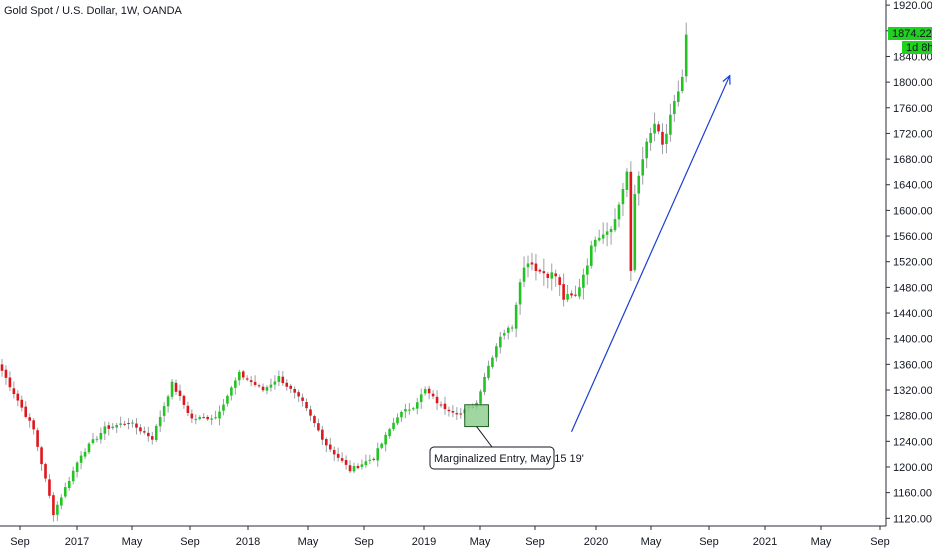  Describe the element at coordinates (476, 416) in the screenshot. I see `entry-zone-box` at that location.